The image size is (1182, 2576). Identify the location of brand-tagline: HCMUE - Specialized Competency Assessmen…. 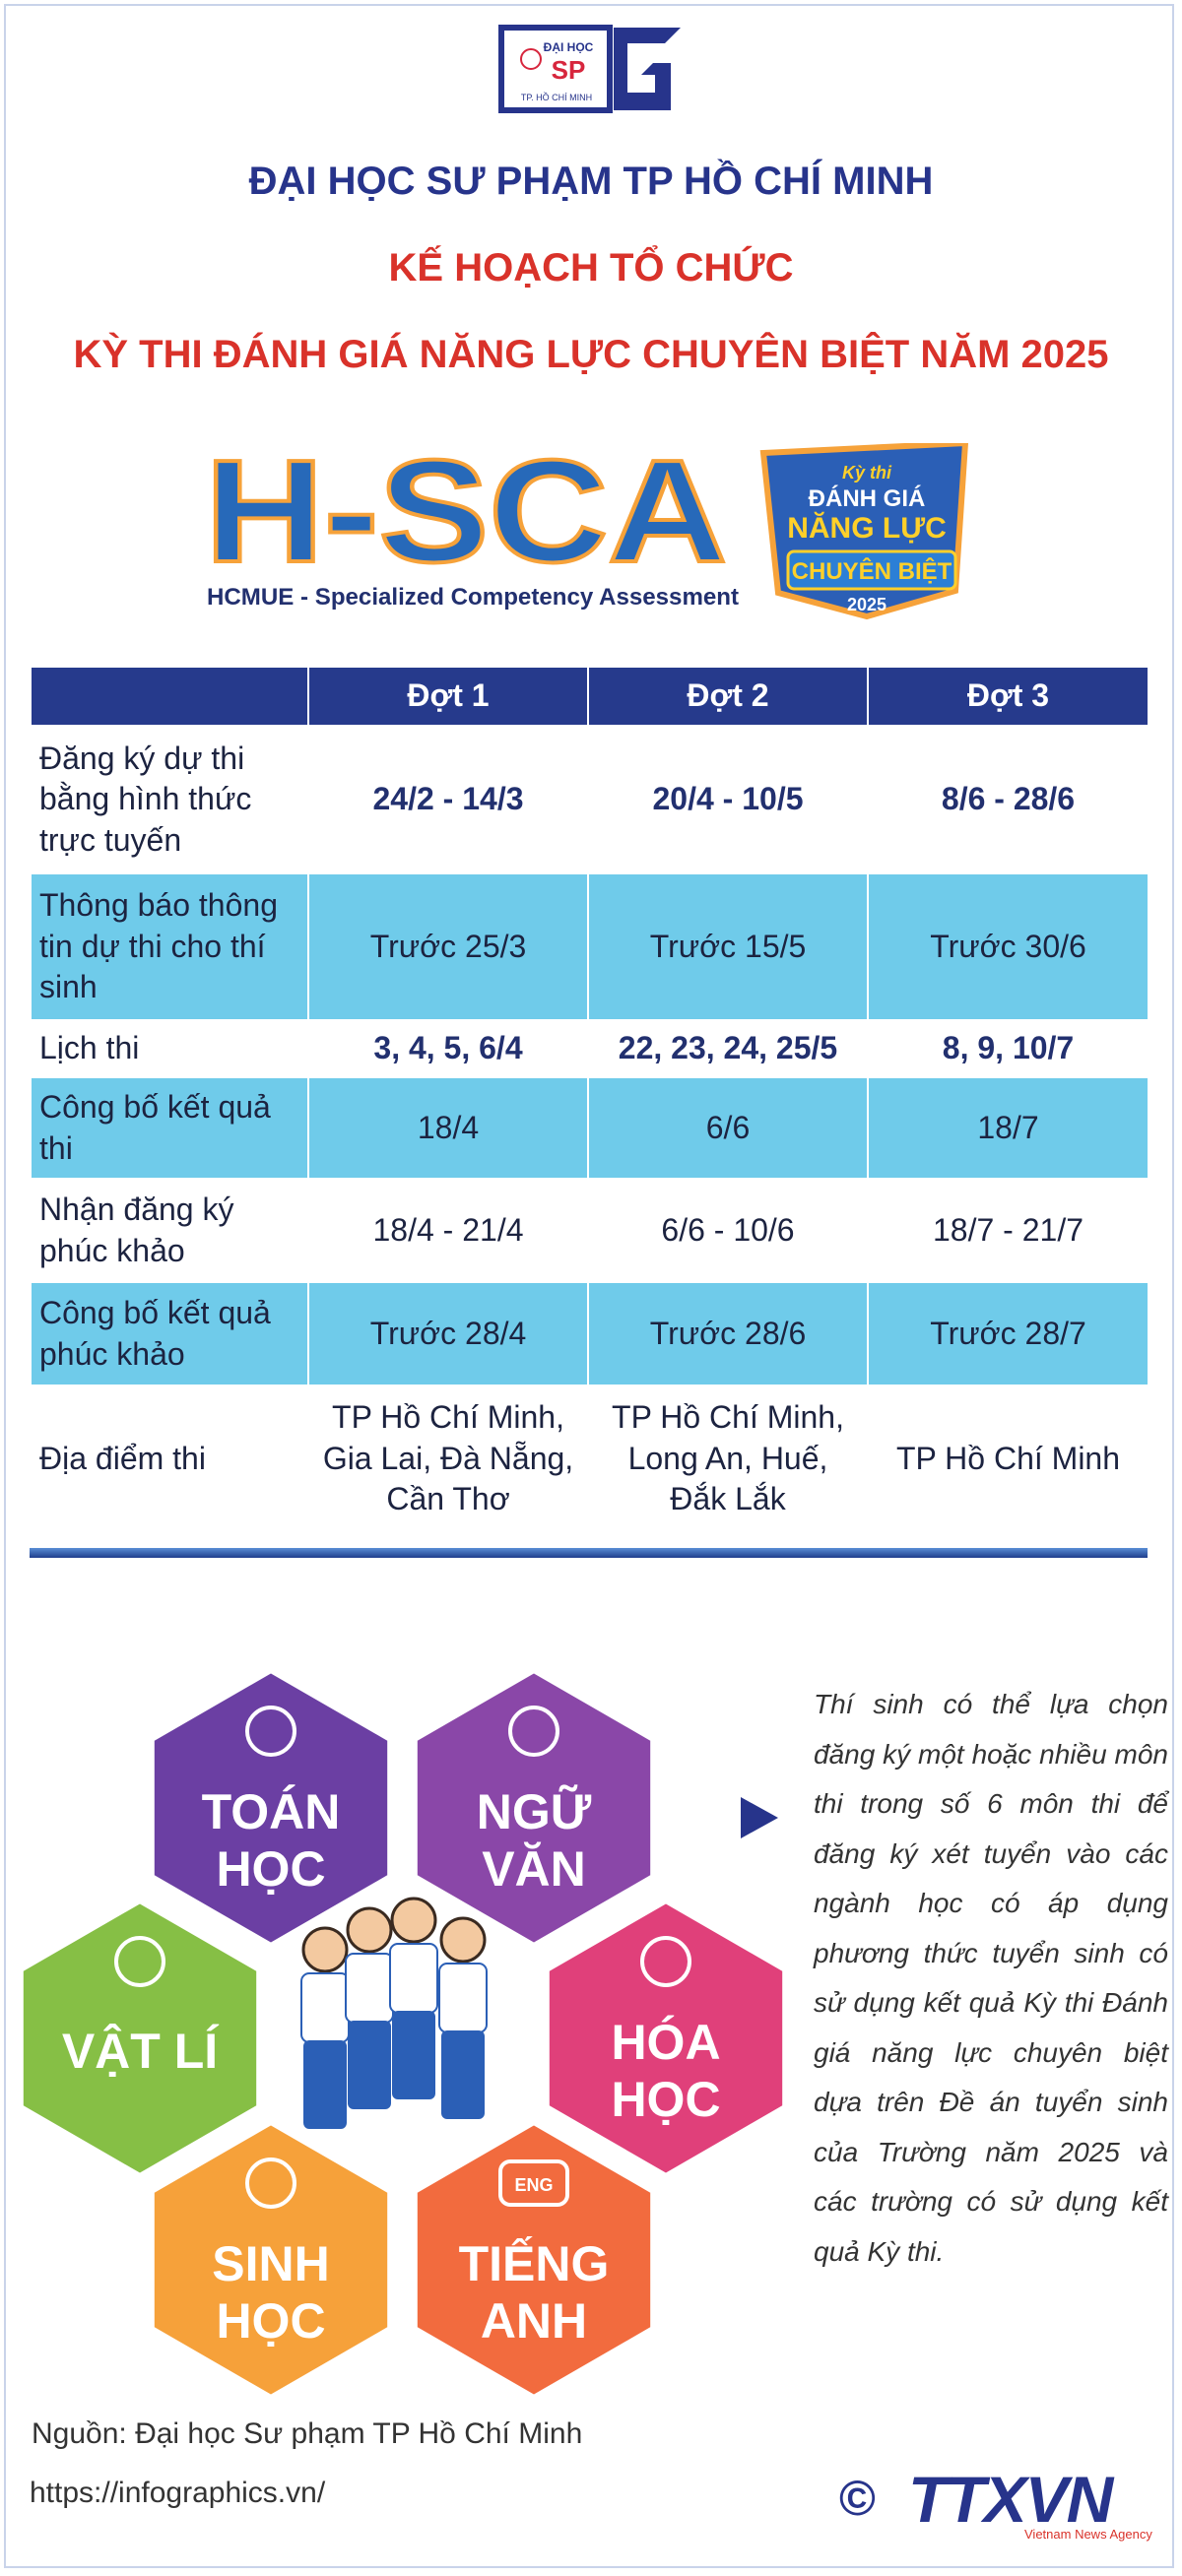
(473, 597).